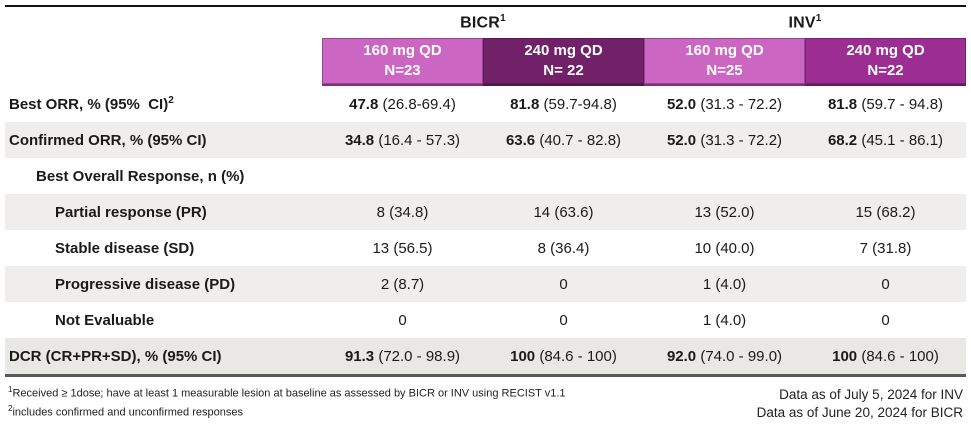 The height and width of the screenshot is (424, 971). What do you see at coordinates (563, 248) in the screenshot?
I see `value-cell: 8 (36.4)` at bounding box center [563, 248].